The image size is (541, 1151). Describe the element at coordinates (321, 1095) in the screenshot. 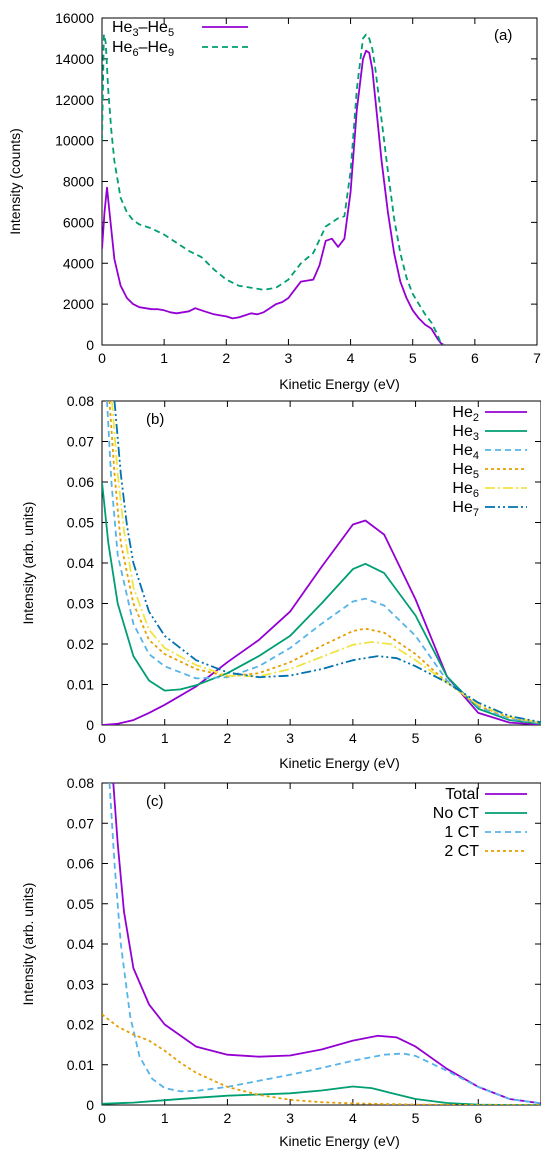

I see `series-line-no-ct` at that location.